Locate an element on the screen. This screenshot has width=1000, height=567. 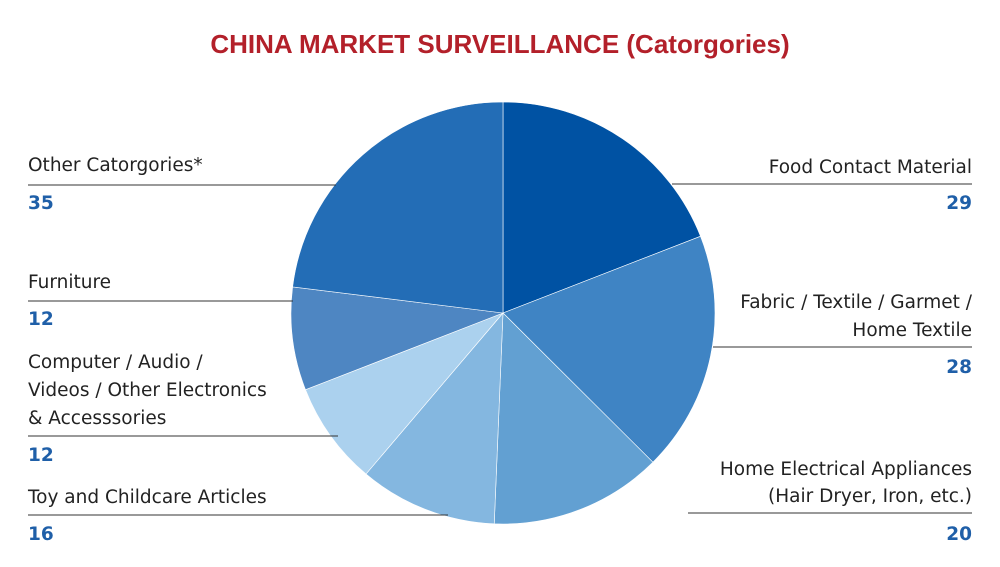
slice-label-6-line-0: Other Catorgories* is located at coordinates (115, 165).